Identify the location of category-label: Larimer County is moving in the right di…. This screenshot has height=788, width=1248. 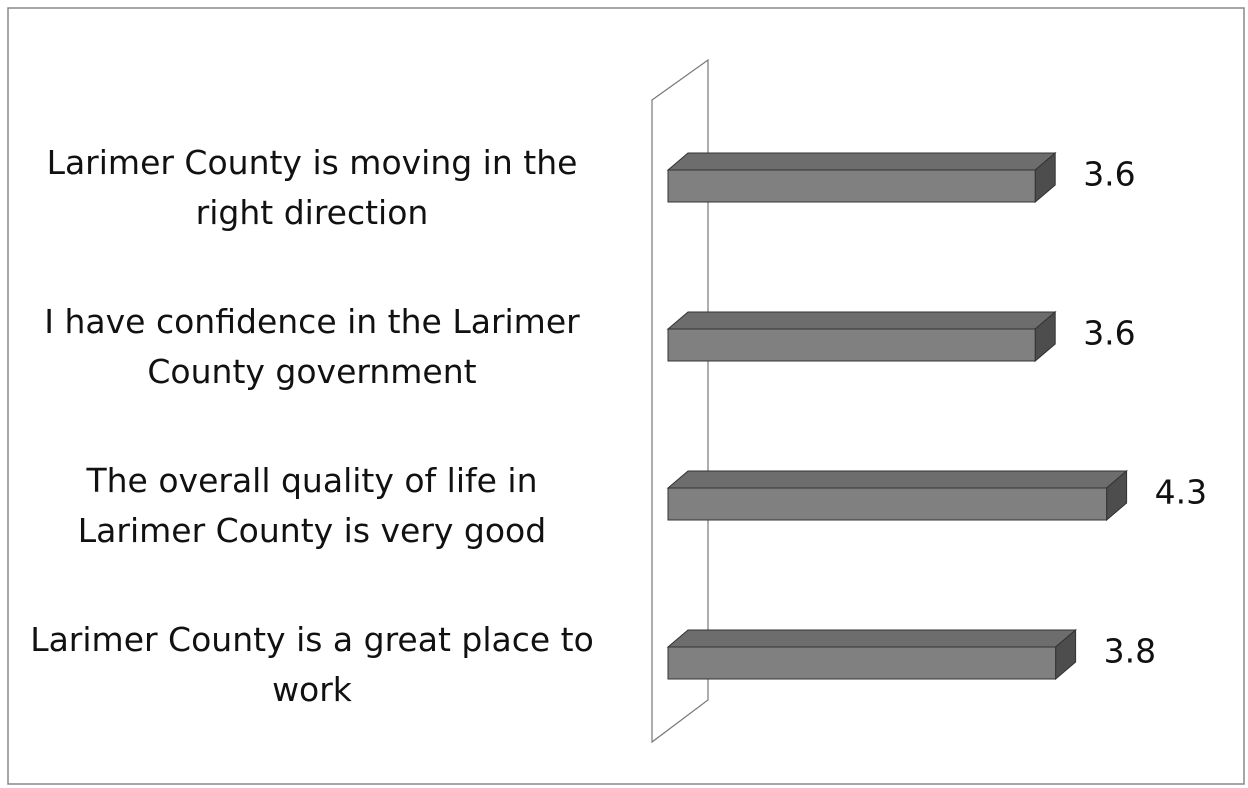
(312, 187).